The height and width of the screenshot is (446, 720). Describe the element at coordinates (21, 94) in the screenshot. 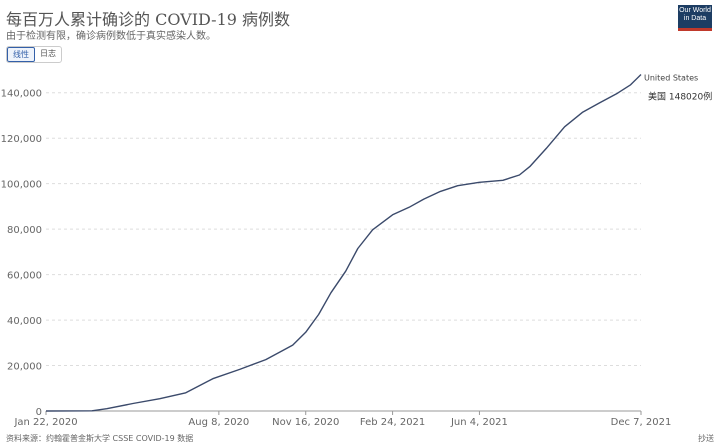

I see `y-tick-label: 140,000` at that location.